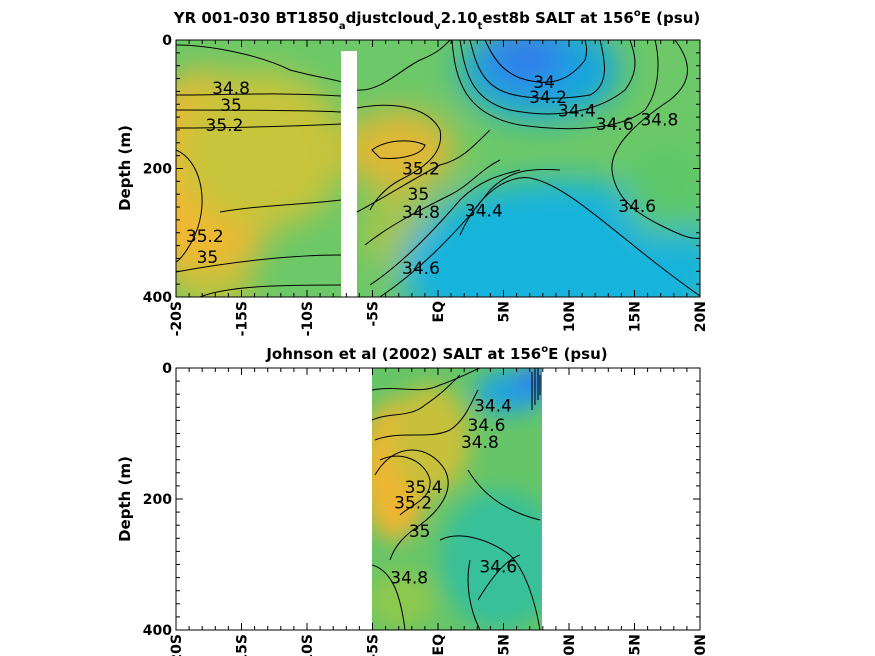 The height and width of the screenshot is (656, 875). I want to click on model-x-tick-label: 5N, so click(505, 311).